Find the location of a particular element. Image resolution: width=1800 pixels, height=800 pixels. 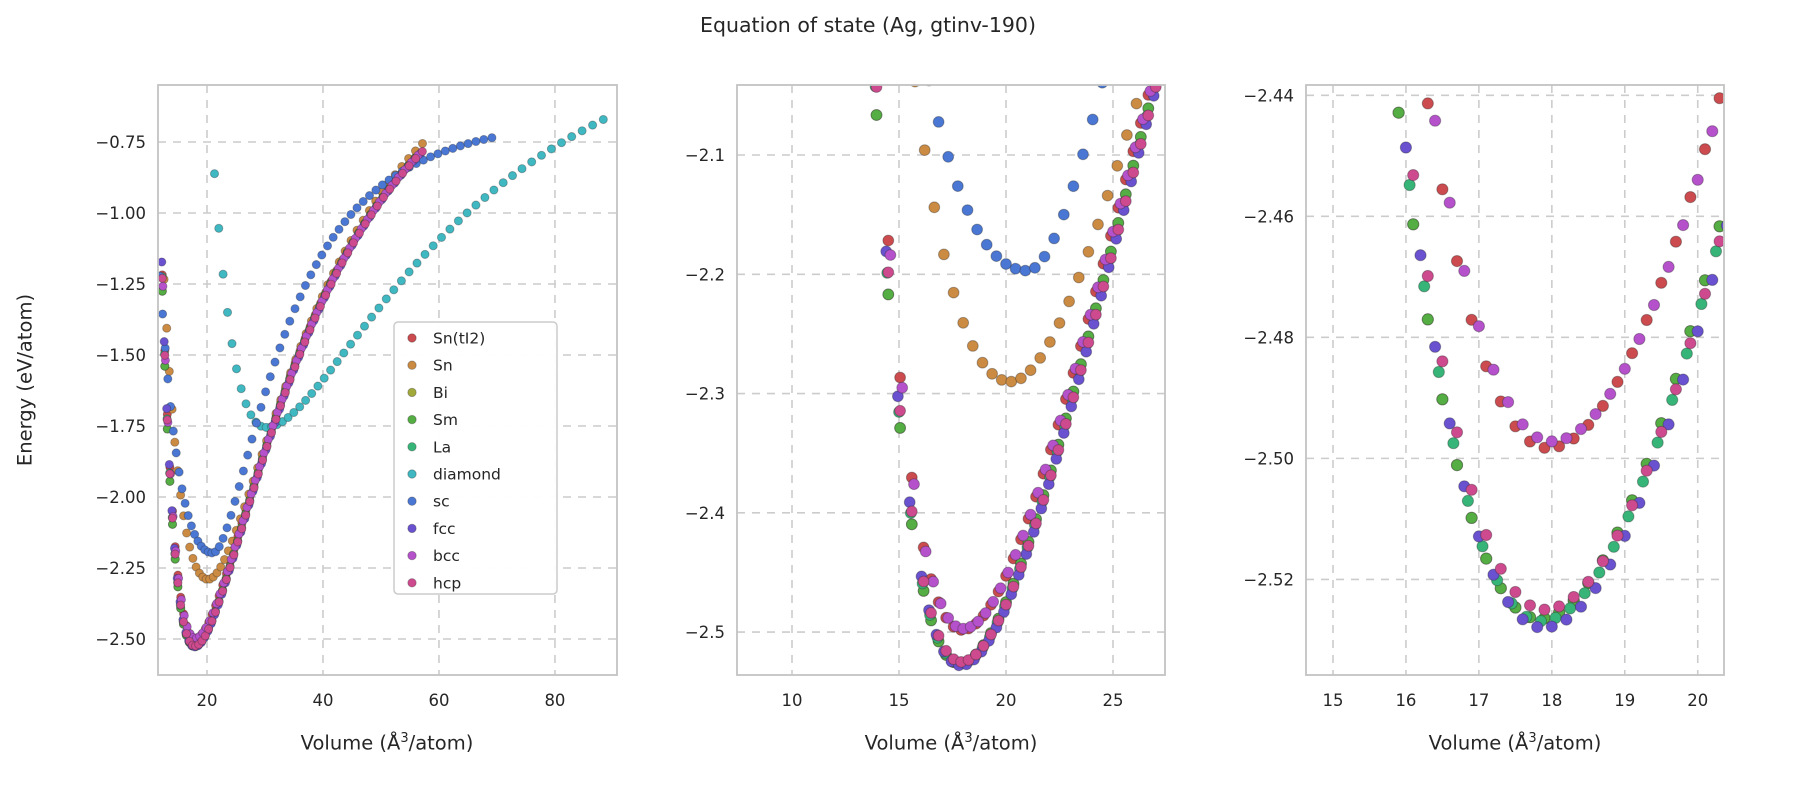

series-diamond-points is located at coordinates (408, 273).